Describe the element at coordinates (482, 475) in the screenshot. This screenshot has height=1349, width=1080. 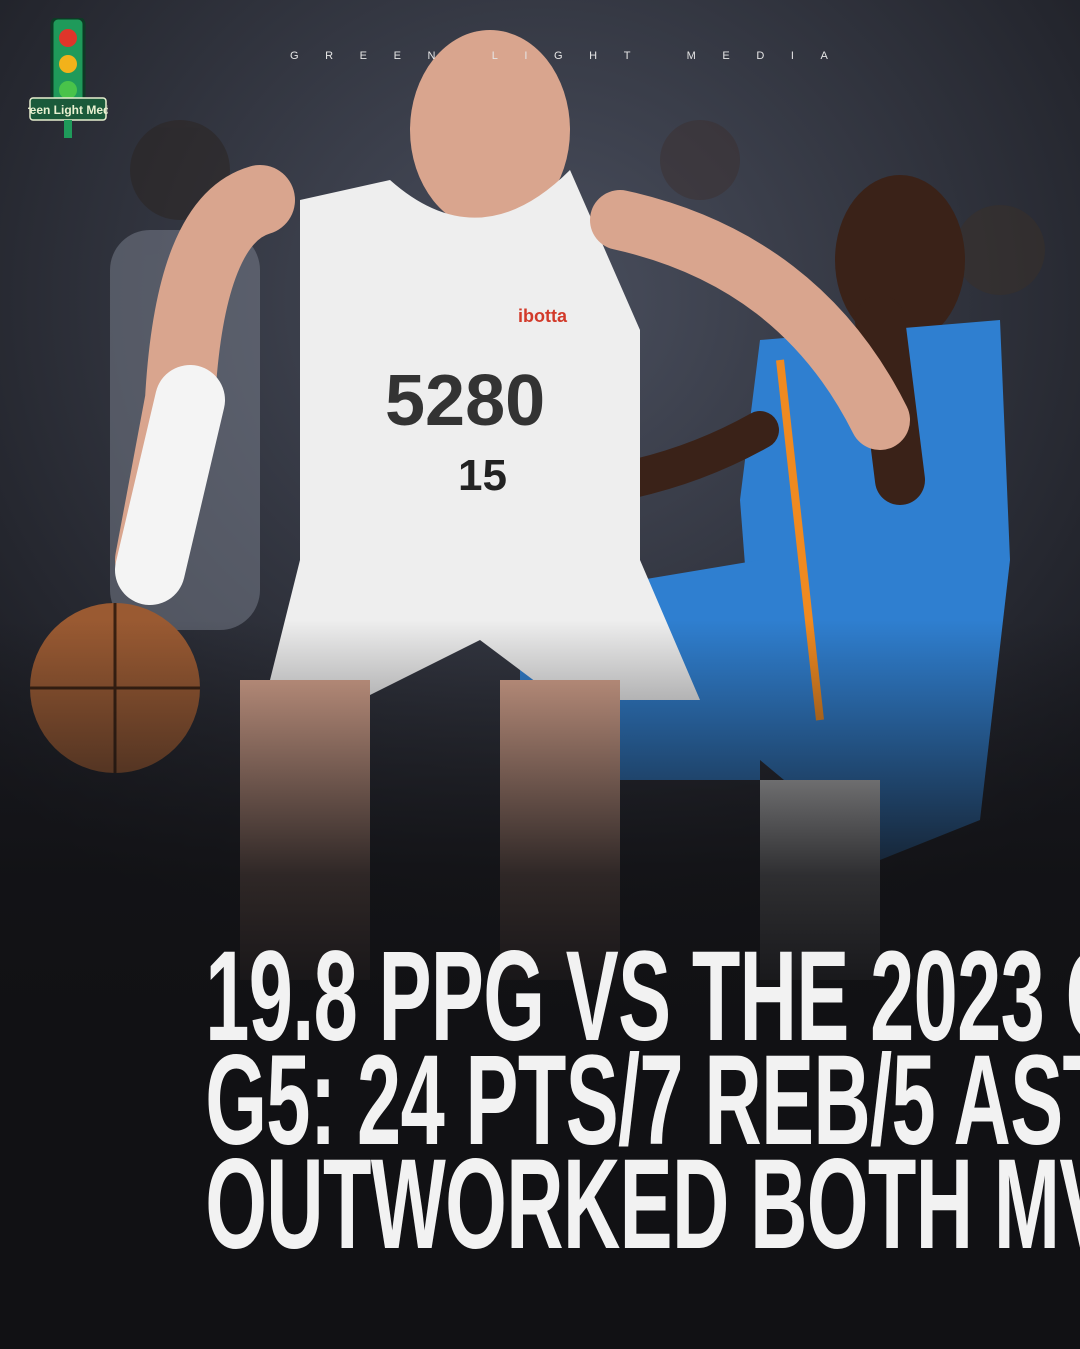
I see `jersey-number: 15` at that location.